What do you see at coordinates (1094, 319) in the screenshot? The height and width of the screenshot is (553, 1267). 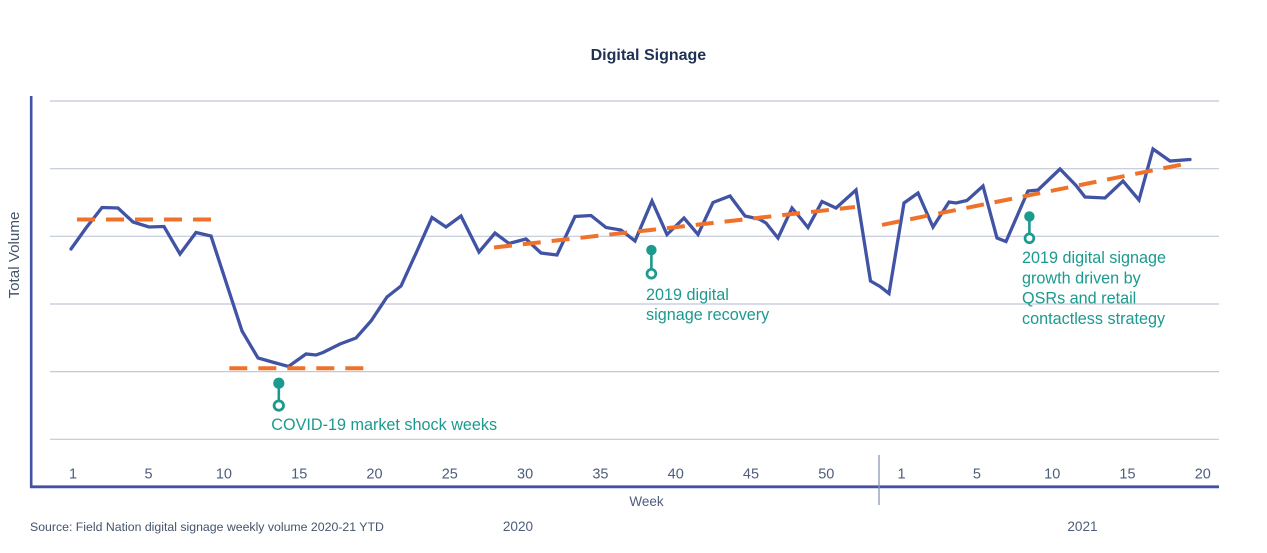 I see `svg-text: contactless strategy` at bounding box center [1094, 319].